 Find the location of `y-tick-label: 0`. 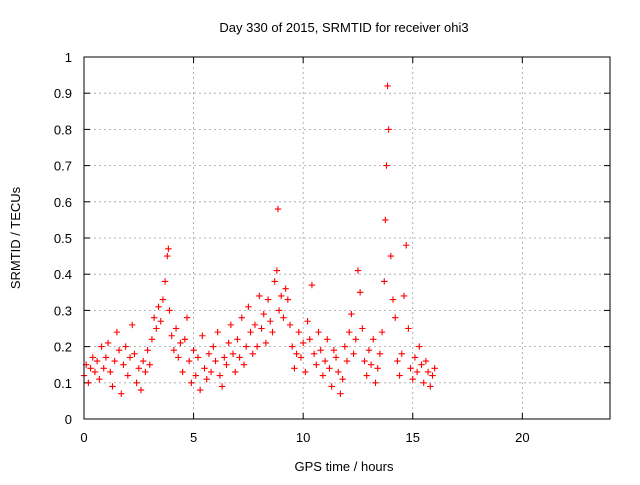

y-tick-label: 0 is located at coordinates (68, 419).